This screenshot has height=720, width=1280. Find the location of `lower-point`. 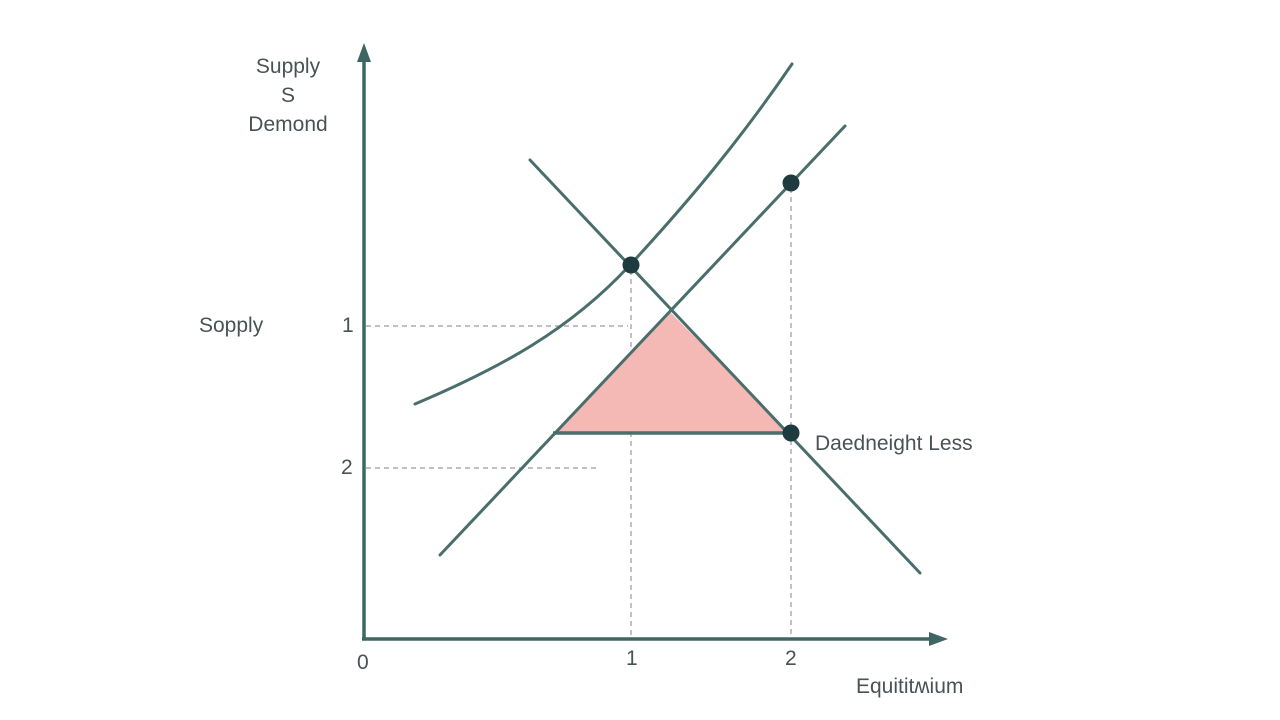

lower-point is located at coordinates (791, 433).